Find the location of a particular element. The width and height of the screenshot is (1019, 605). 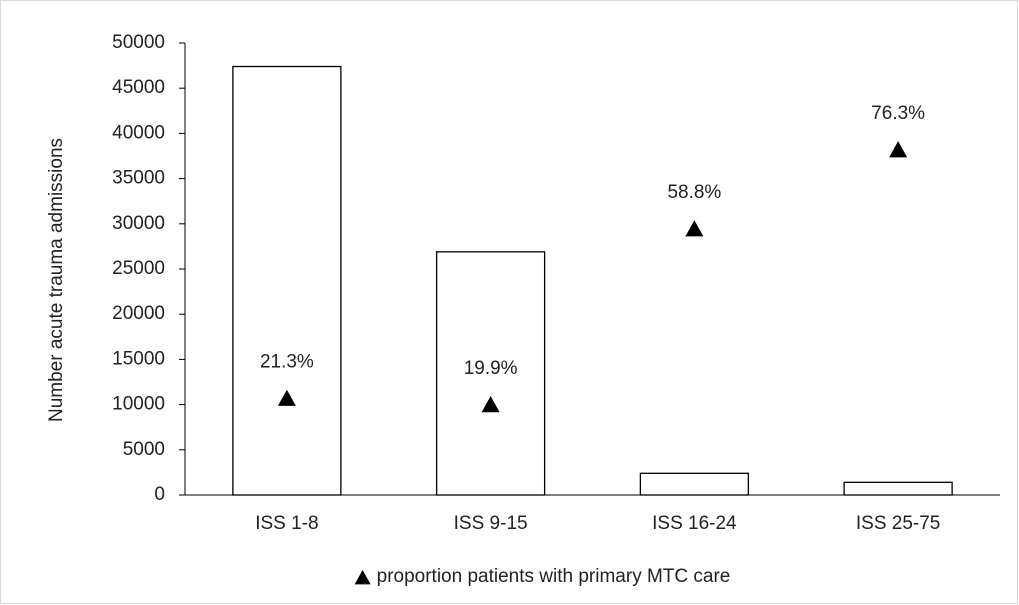

y-tick-label: 40000 is located at coordinates (138, 132).